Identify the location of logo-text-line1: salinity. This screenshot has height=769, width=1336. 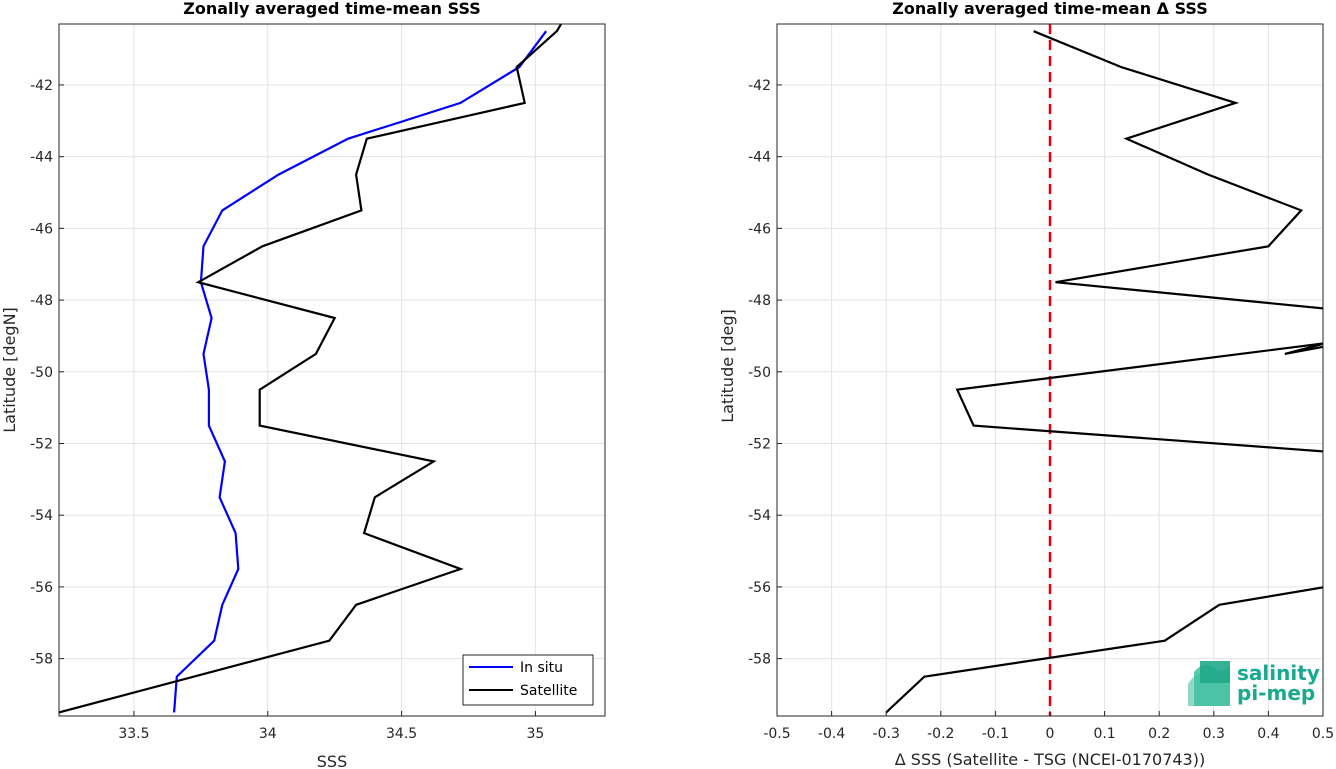
(1278, 673).